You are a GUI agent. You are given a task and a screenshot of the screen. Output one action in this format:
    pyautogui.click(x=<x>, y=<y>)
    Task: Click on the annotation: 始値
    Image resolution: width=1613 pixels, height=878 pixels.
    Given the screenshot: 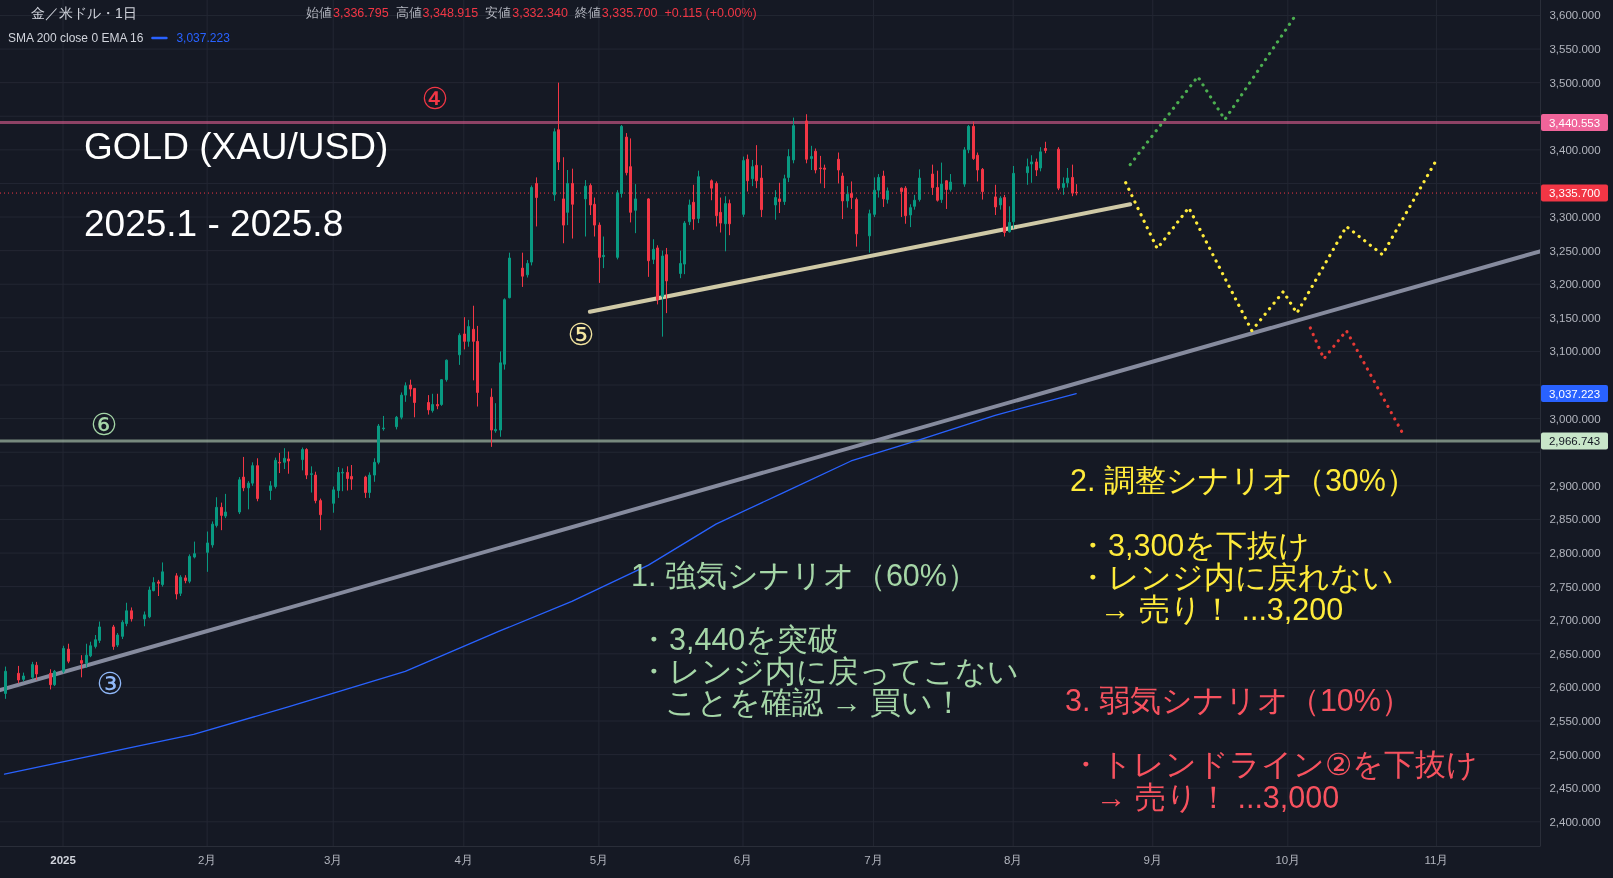 What is the action you would take?
    pyautogui.click(x=319, y=13)
    